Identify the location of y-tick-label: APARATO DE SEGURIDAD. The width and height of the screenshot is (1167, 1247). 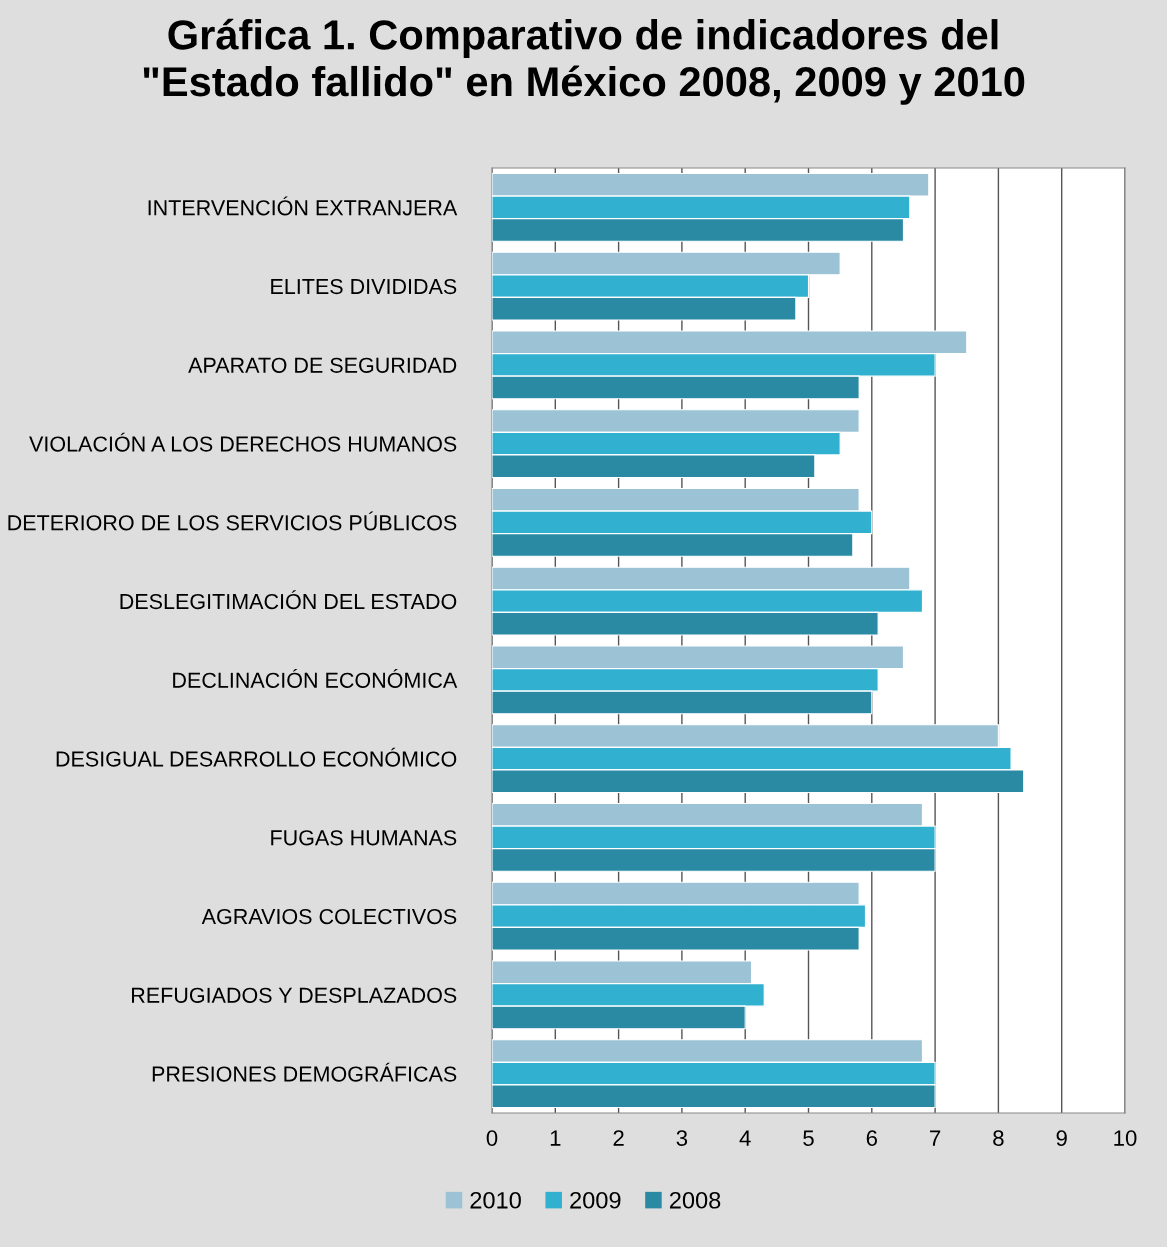
(322, 365).